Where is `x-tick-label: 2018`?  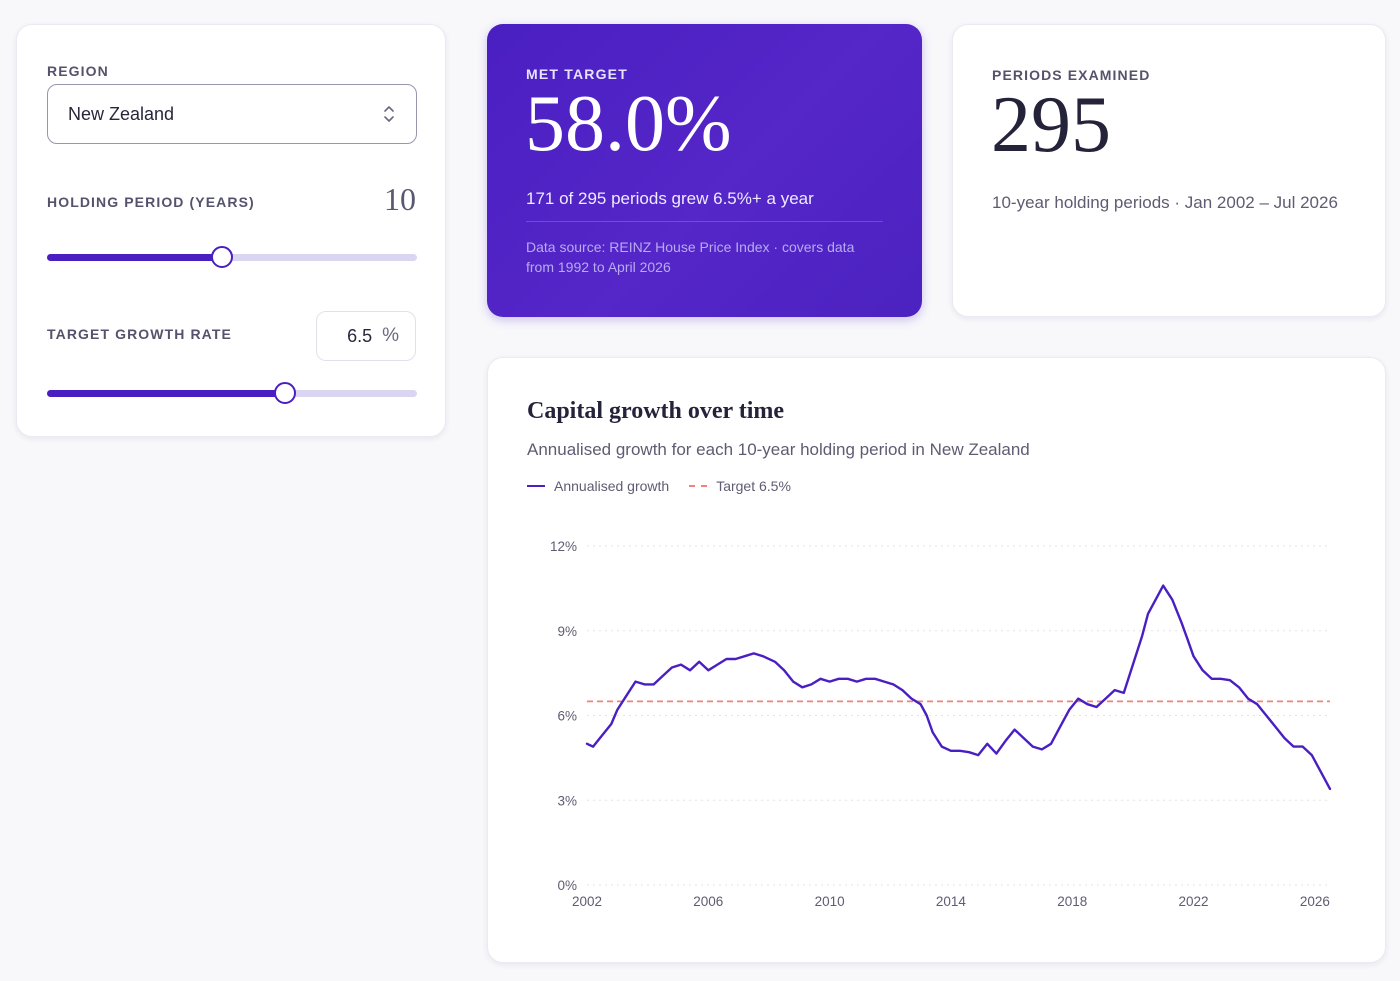 x-tick-label: 2018 is located at coordinates (1072, 901).